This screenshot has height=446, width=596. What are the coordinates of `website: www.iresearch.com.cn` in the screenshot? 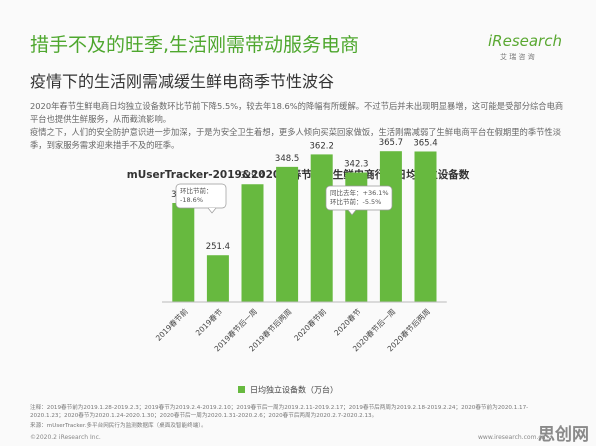 It's located at (512, 437).